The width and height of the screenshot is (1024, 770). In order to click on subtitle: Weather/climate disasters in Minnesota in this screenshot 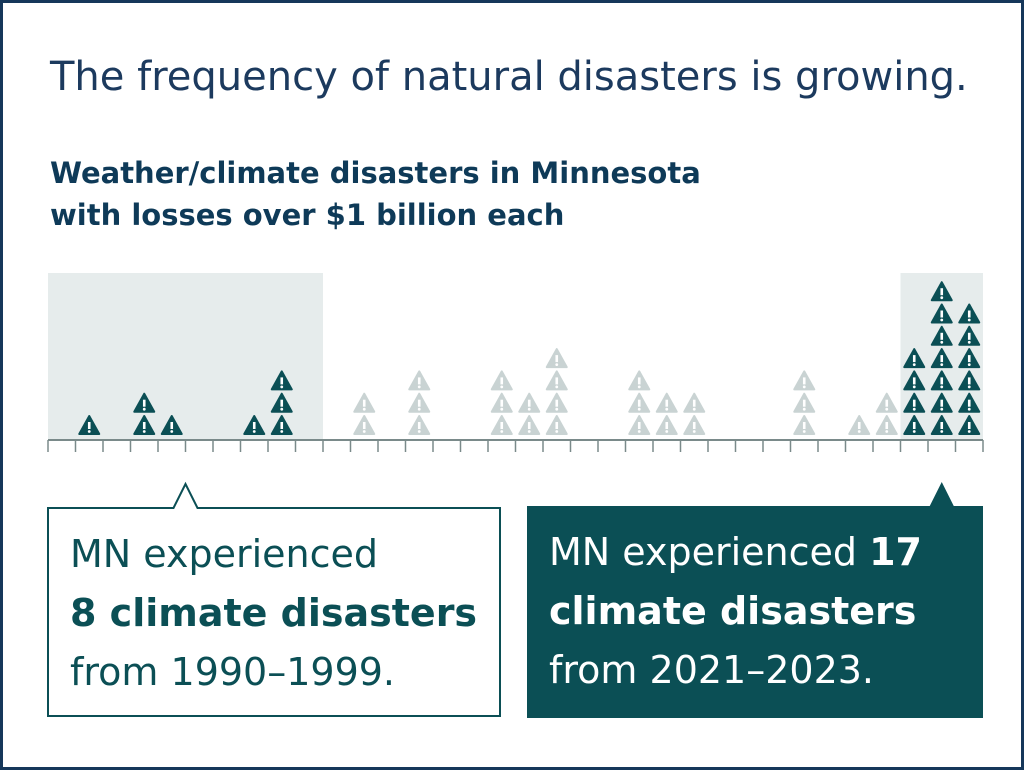, I will do `click(375, 173)`.